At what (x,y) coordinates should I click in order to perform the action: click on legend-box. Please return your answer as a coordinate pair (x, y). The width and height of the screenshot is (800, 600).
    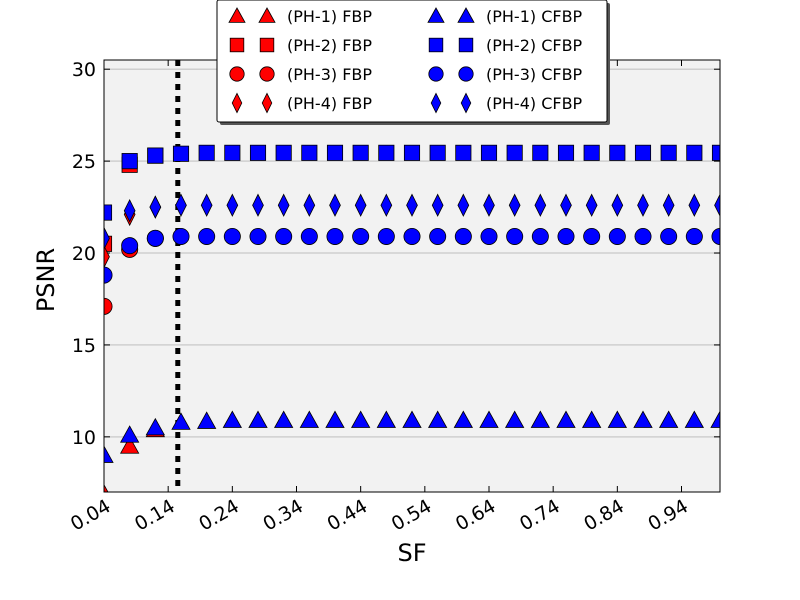
    Looking at the image, I should click on (412, 61).